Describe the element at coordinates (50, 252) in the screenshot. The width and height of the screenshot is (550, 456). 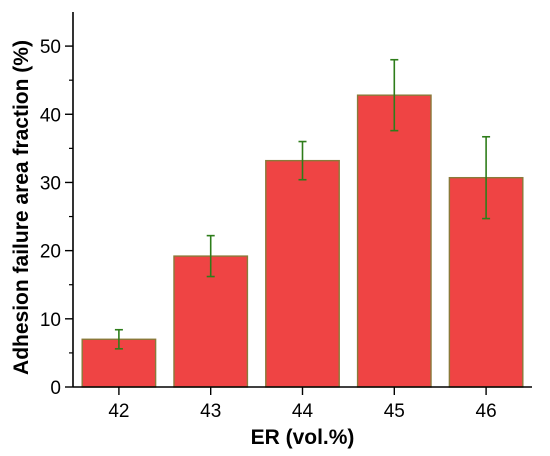
I see `y-tick-label: 20` at that location.